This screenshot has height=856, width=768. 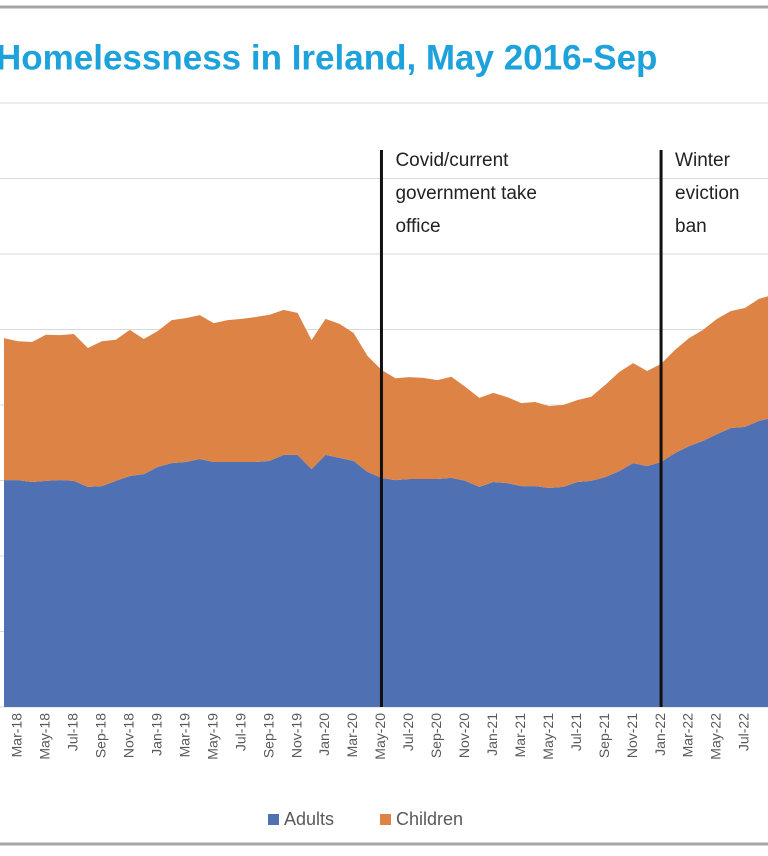 I want to click on x-tick-label: Nov-18, so click(x=129, y=735).